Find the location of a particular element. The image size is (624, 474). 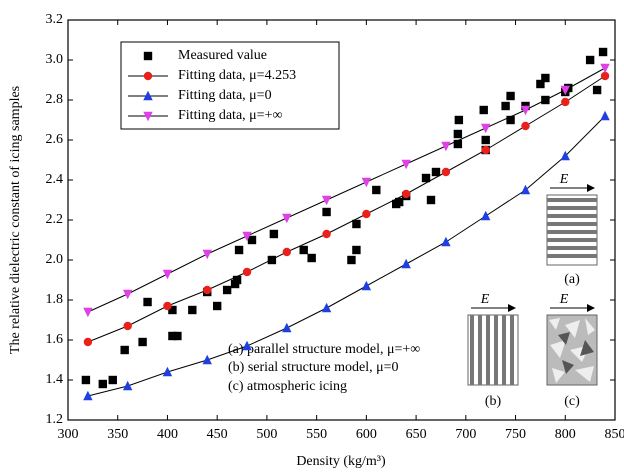

annotation: (b) serial structure model, μ=0 is located at coordinates (313, 367).